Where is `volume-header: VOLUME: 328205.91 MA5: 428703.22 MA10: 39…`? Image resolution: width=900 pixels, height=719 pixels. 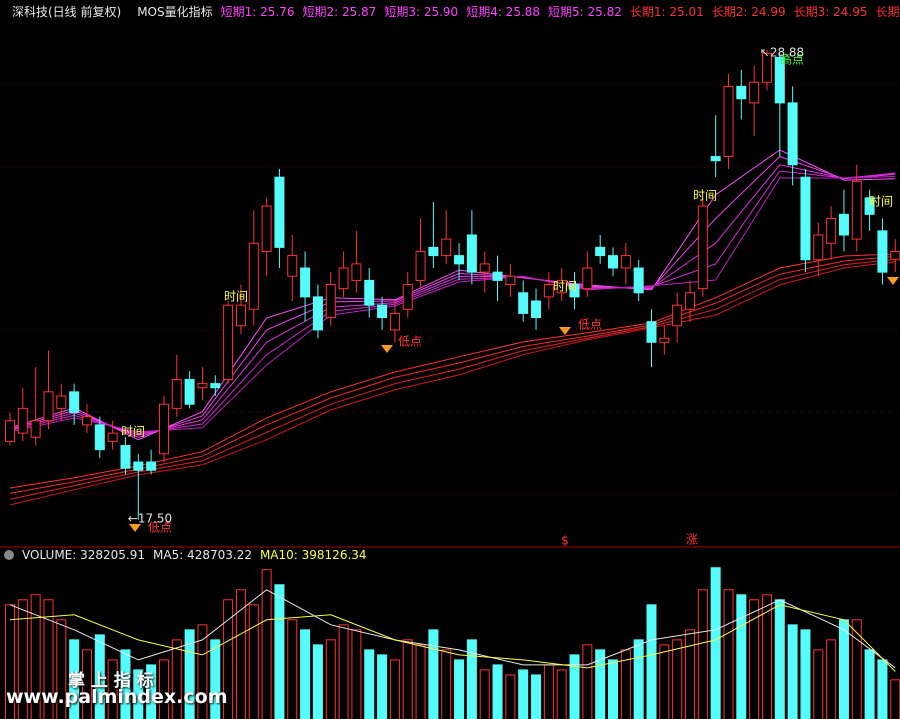
volume-header: VOLUME: 328205.91 MA5: 428703.22 MA10: 39… is located at coordinates (452, 555).